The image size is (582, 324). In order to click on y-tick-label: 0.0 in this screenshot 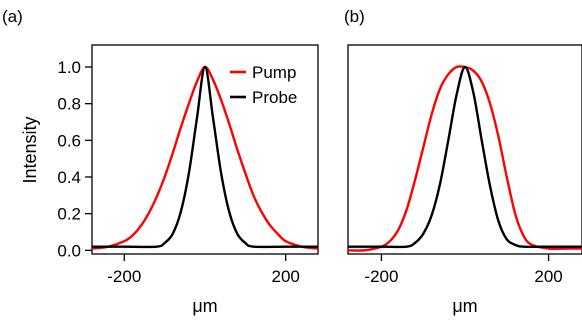, I will do `click(69, 250)`.